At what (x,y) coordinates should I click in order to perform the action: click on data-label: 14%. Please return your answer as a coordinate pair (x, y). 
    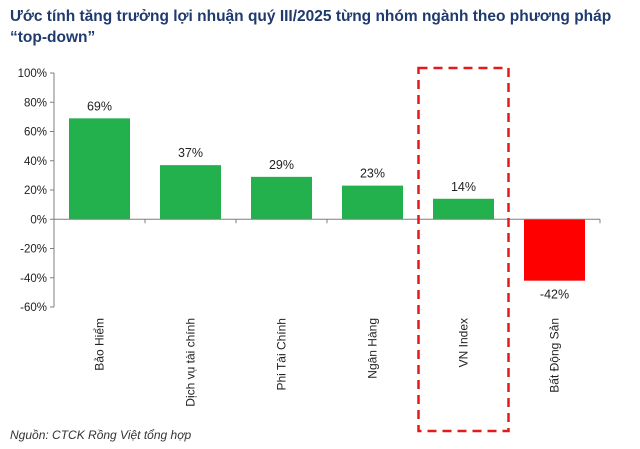
    Looking at the image, I should click on (463, 187).